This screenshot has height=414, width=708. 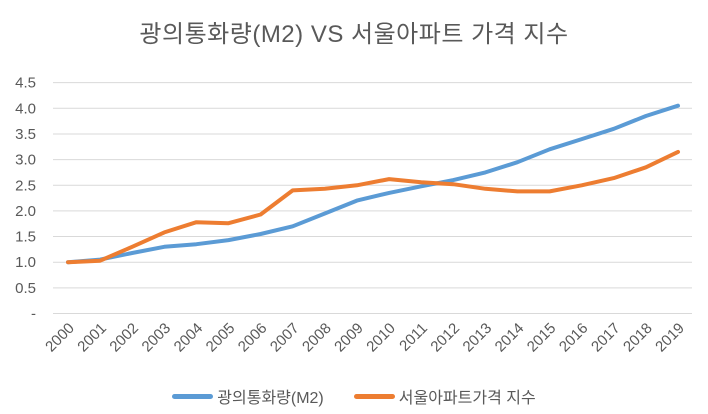 I want to click on y-tick-label: -, so click(x=33, y=314).